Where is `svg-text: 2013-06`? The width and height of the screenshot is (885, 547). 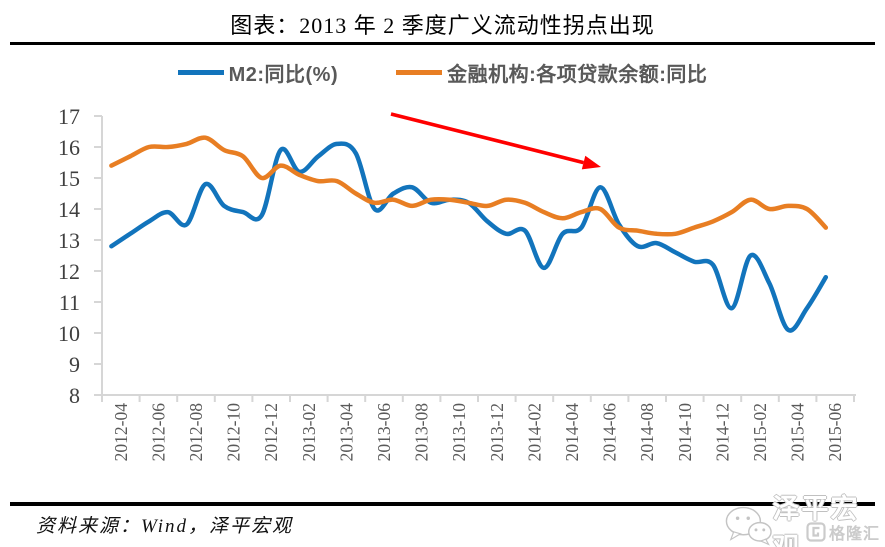 svg-text: 2013-06 is located at coordinates (384, 432).